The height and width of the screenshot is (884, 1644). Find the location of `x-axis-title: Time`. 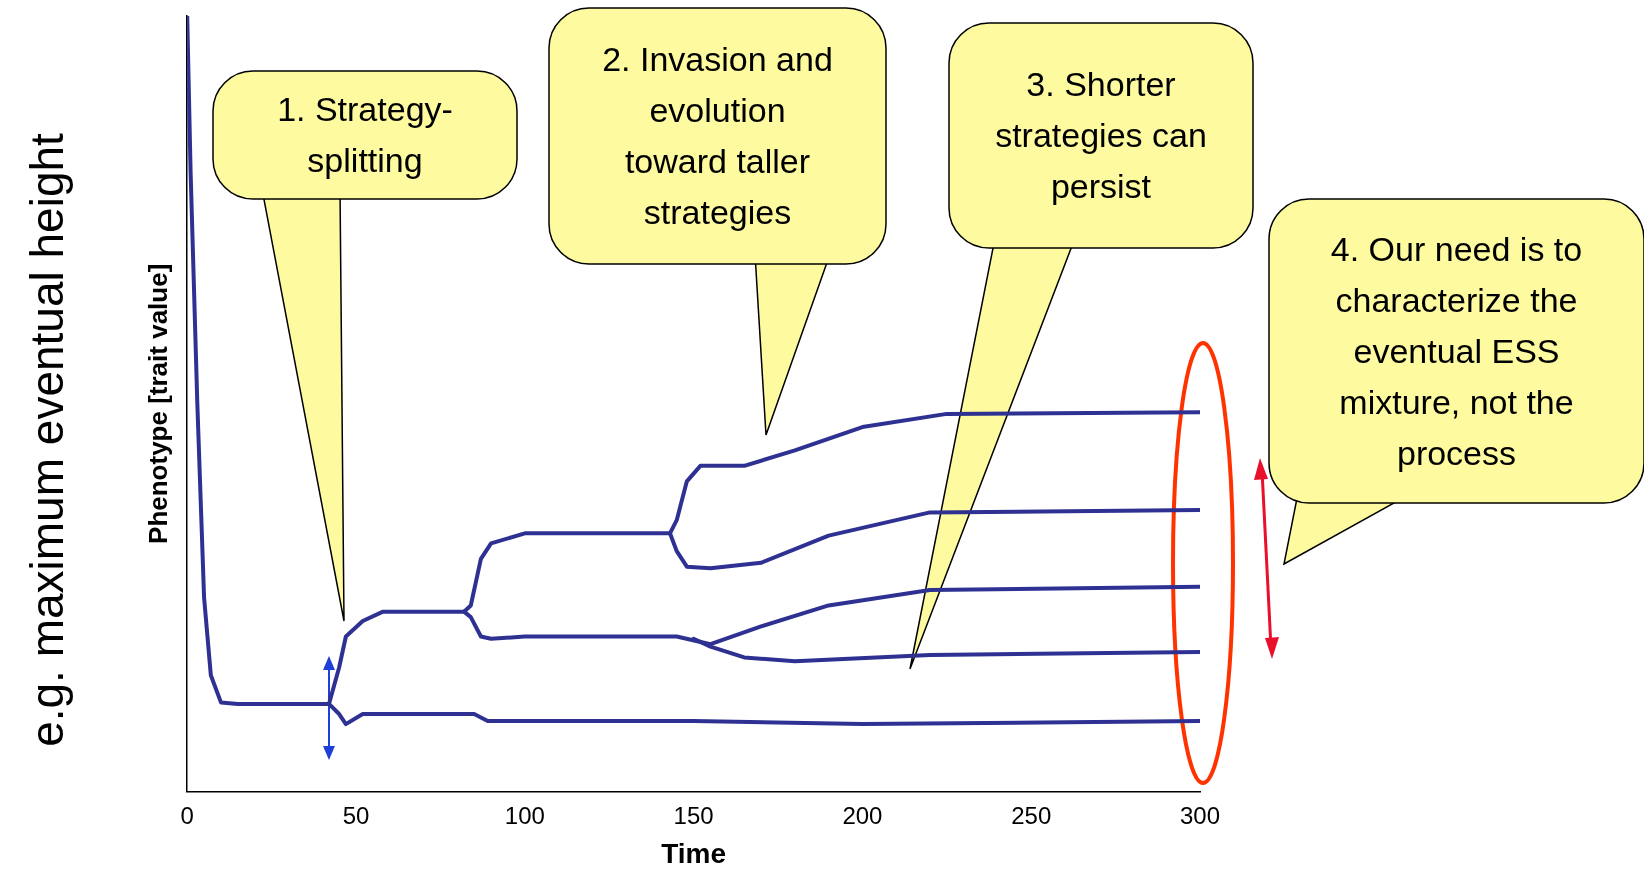

x-axis-title: Time is located at coordinates (694, 853).